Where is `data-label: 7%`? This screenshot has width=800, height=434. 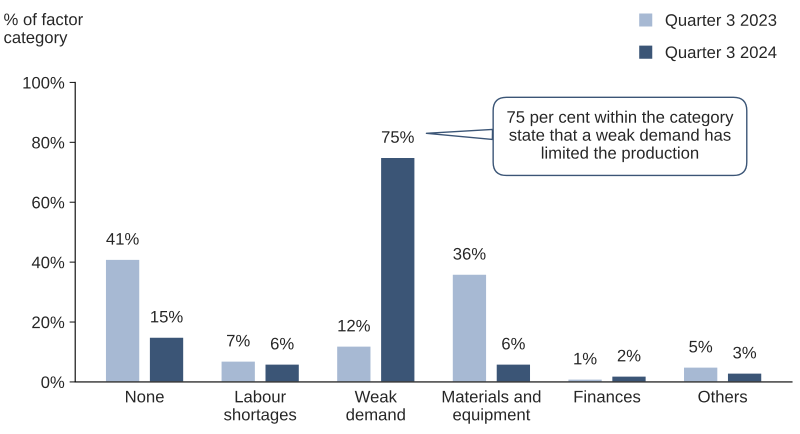 data-label: 7% is located at coordinates (238, 340).